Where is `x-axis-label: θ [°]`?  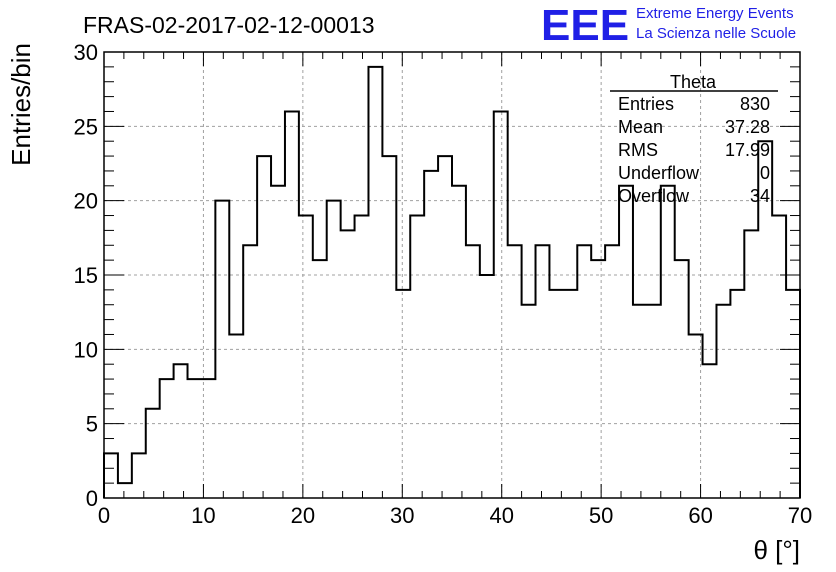
x-axis-label: θ [°] is located at coordinates (776, 550).